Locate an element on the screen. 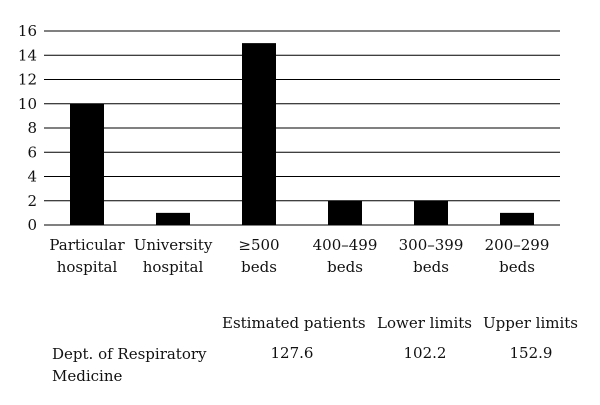  table-header-estimated: Estimated patients is located at coordinates (294, 323).